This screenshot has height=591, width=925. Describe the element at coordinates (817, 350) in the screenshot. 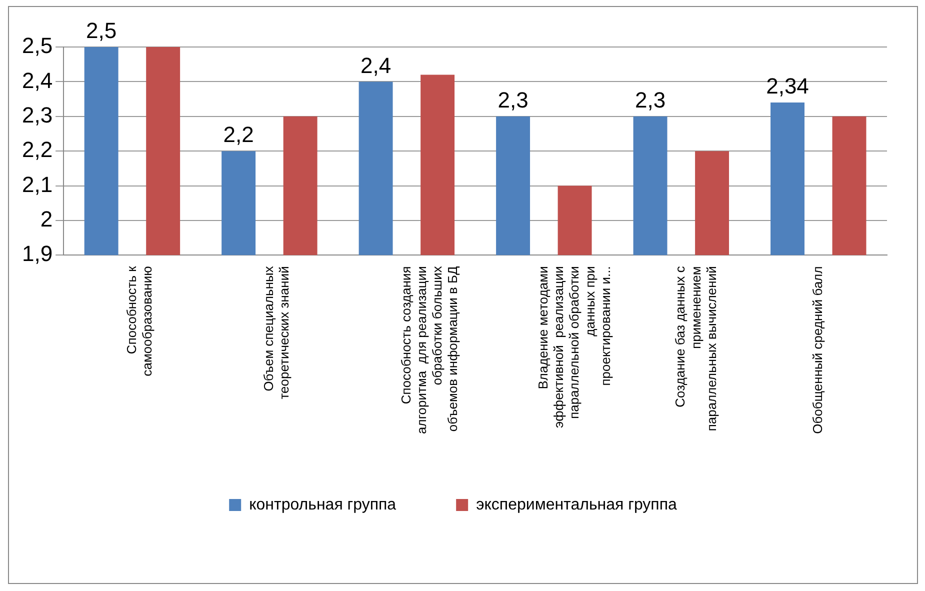

I see `x-tick-label: Обобщенный средний балл` at that location.